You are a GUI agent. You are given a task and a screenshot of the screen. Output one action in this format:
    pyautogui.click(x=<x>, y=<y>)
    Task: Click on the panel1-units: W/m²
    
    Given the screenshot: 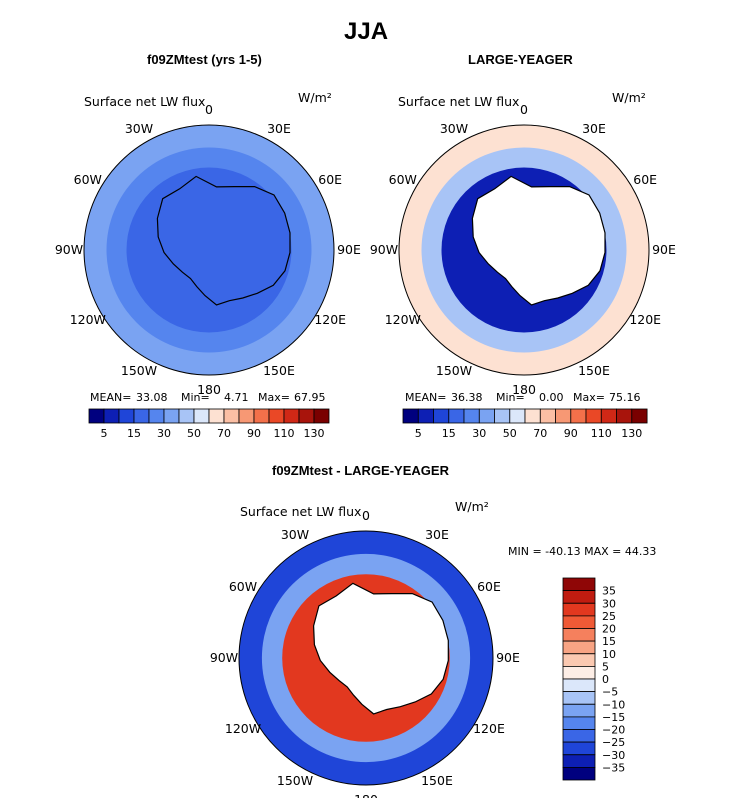 What is the action you would take?
    pyautogui.click(x=315, y=97)
    